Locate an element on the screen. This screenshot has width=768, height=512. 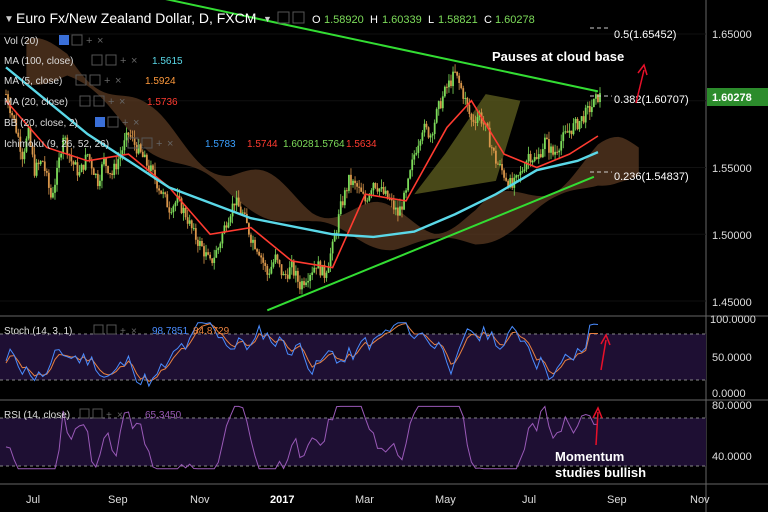
time-tick: Sep is located at coordinates (617, 500).